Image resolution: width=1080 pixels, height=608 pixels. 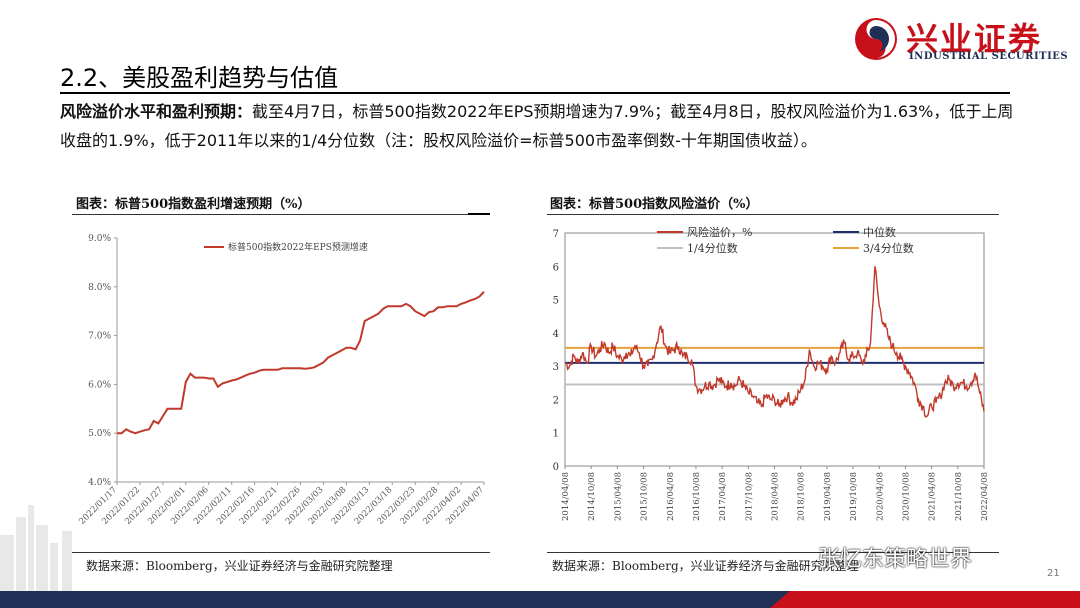 What do you see at coordinates (592, 496) in the screenshot?
I see `erp-x-tick-label: 2014/10/08` at bounding box center [592, 496].